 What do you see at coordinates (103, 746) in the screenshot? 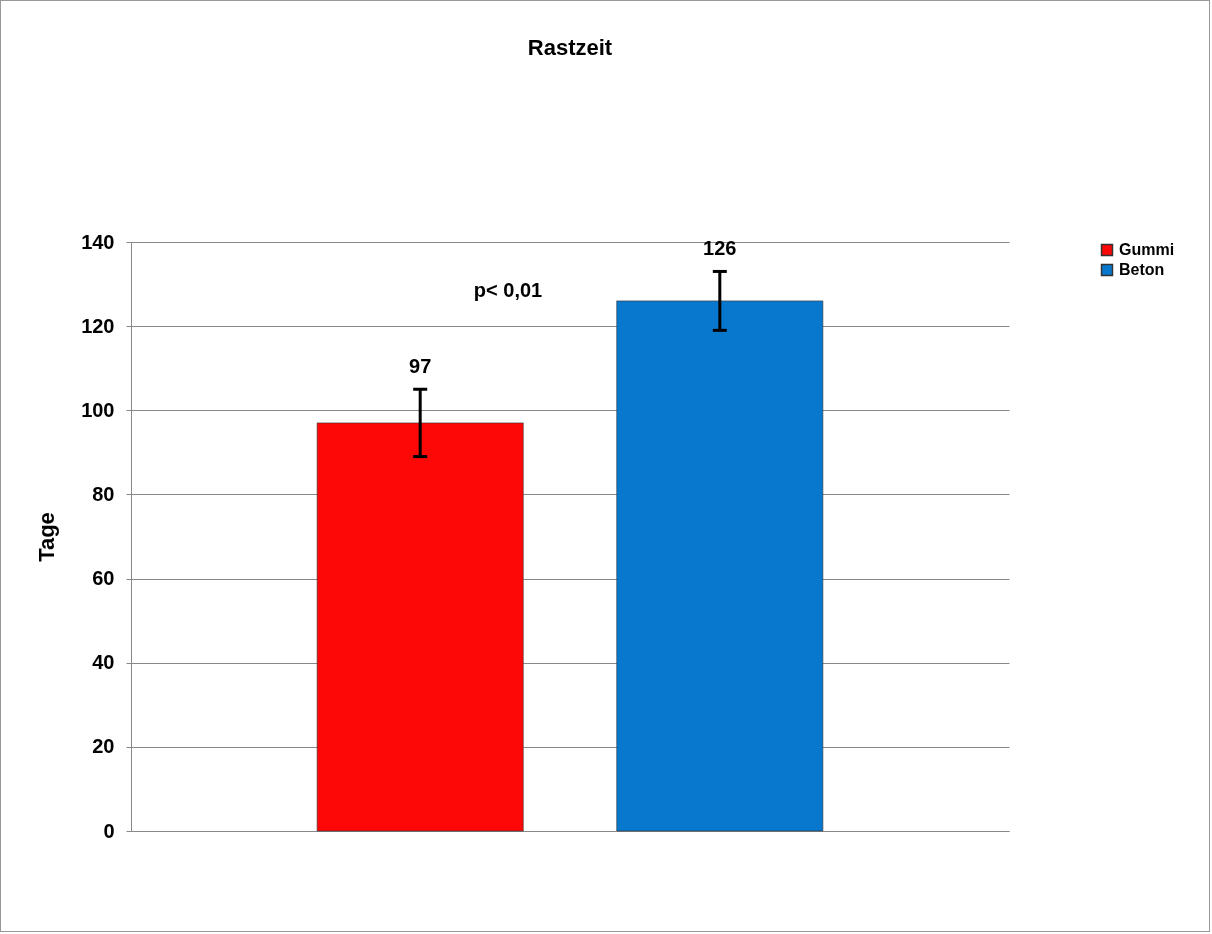
I see `y-tick-label: 20` at bounding box center [103, 746].